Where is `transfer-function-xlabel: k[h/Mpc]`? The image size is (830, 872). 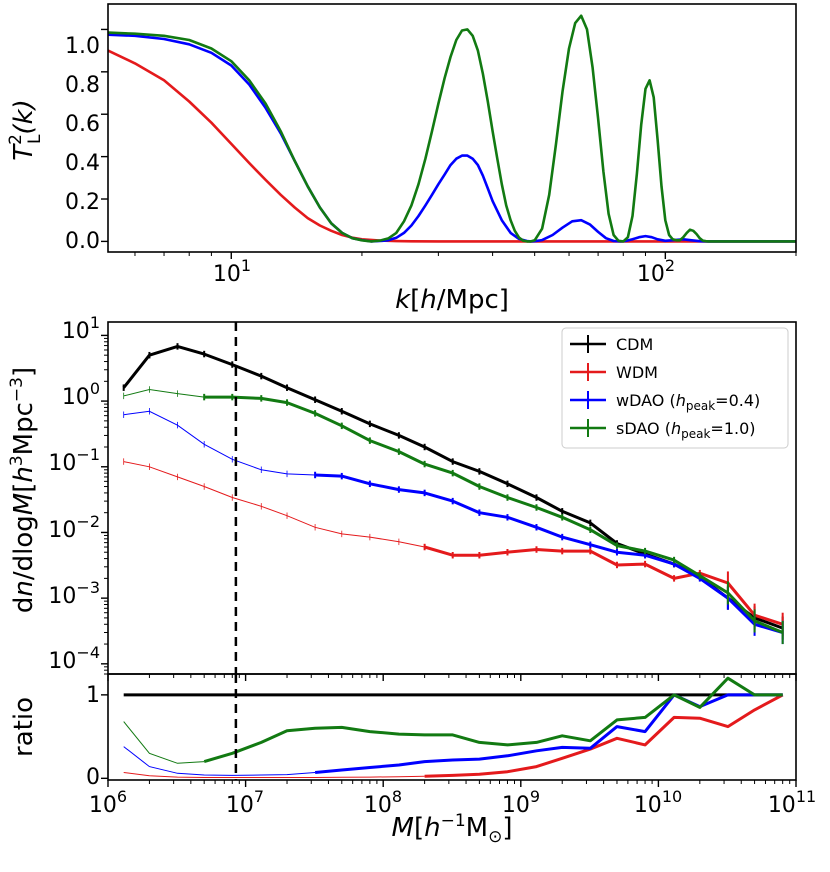 transfer-function-xlabel: k[h/Mpc] is located at coordinates (452, 300).